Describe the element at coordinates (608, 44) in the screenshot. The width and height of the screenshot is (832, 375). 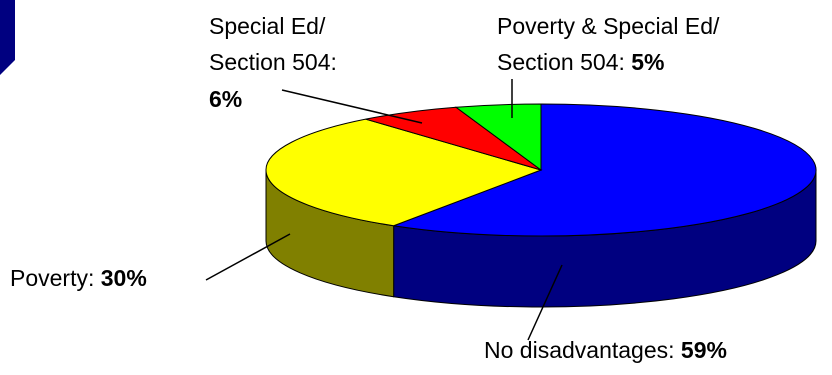
I see `label-poverty-special-ed-section-504: Poverty & Special Ed/Section 504: 5%` at that location.